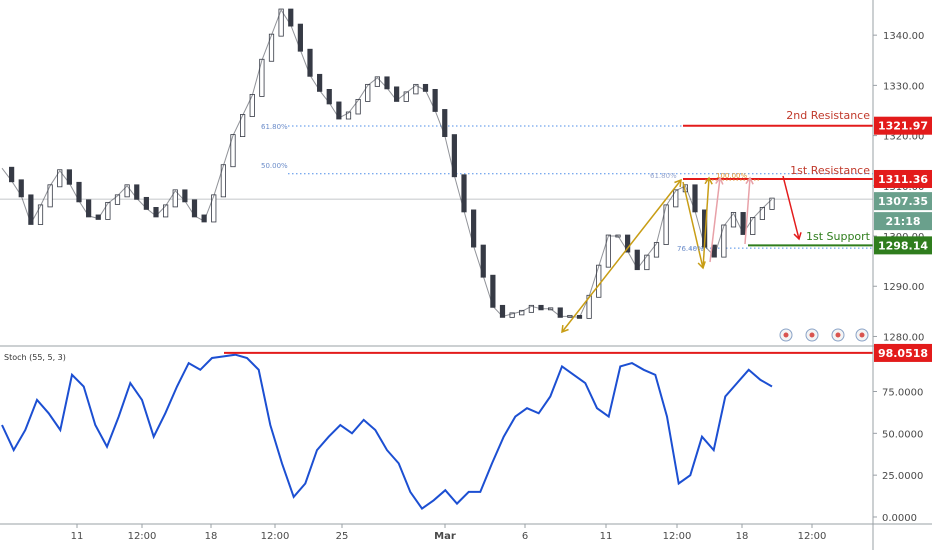 The image size is (932, 555). What do you see at coordinates (902, 393) in the screenshot?
I see `stoch-tick-label: 75.0000` at bounding box center [902, 393].